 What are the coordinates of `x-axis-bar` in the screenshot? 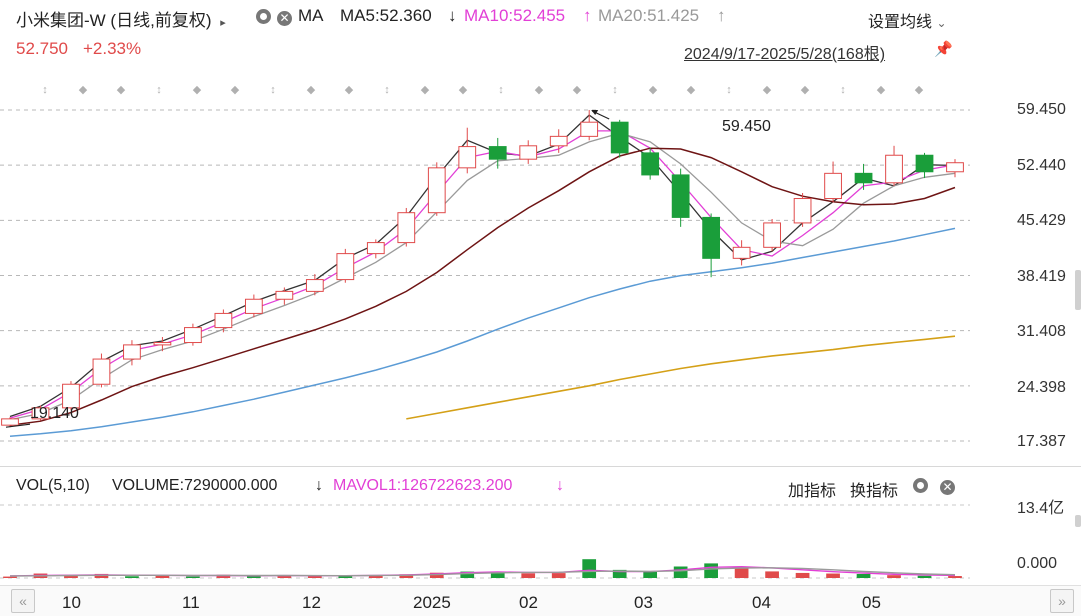 It's located at (540, 600).